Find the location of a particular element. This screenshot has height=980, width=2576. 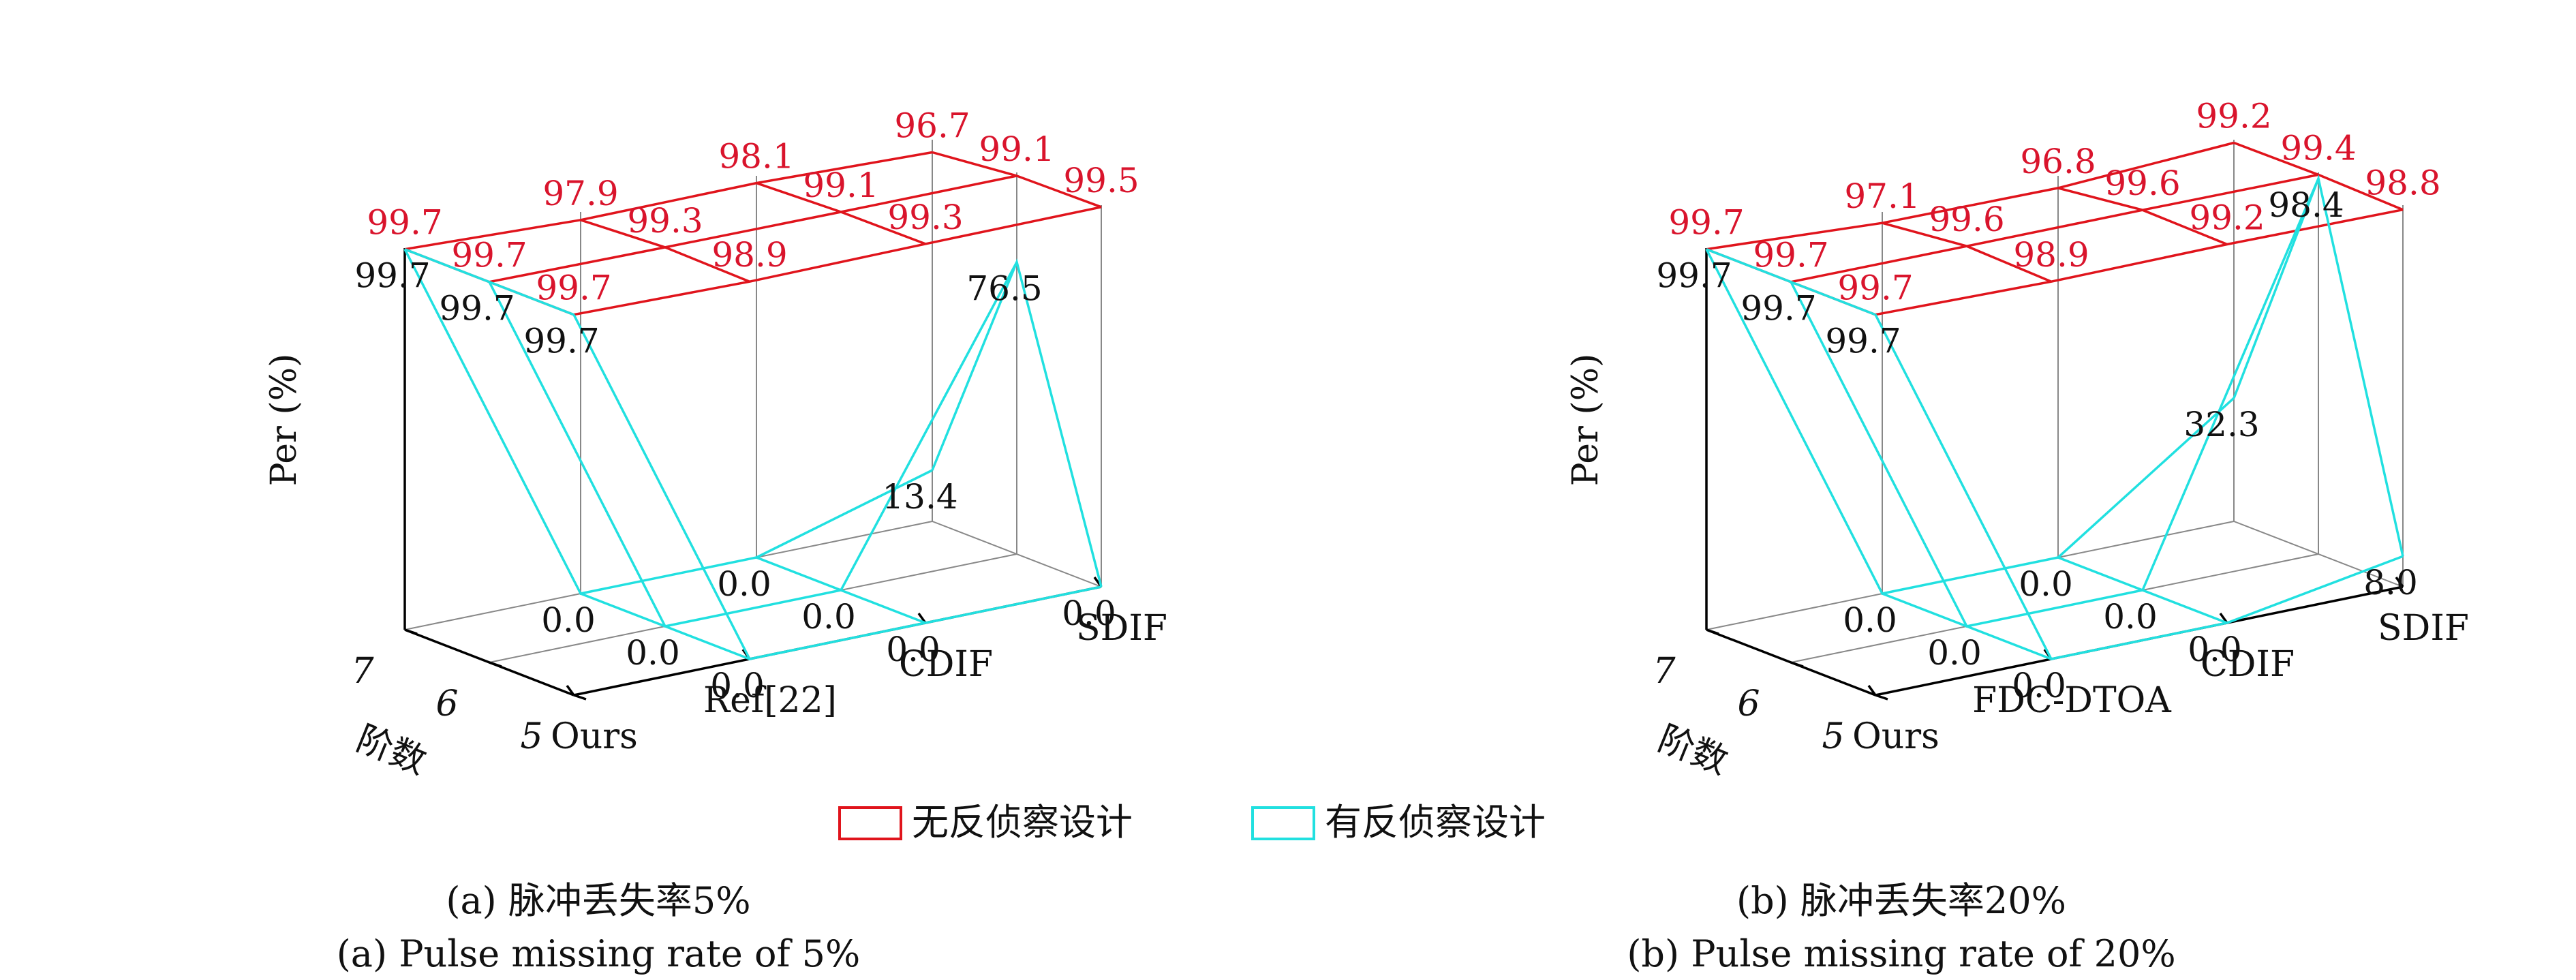

legend-swatch-no-anti is located at coordinates (870, 823).